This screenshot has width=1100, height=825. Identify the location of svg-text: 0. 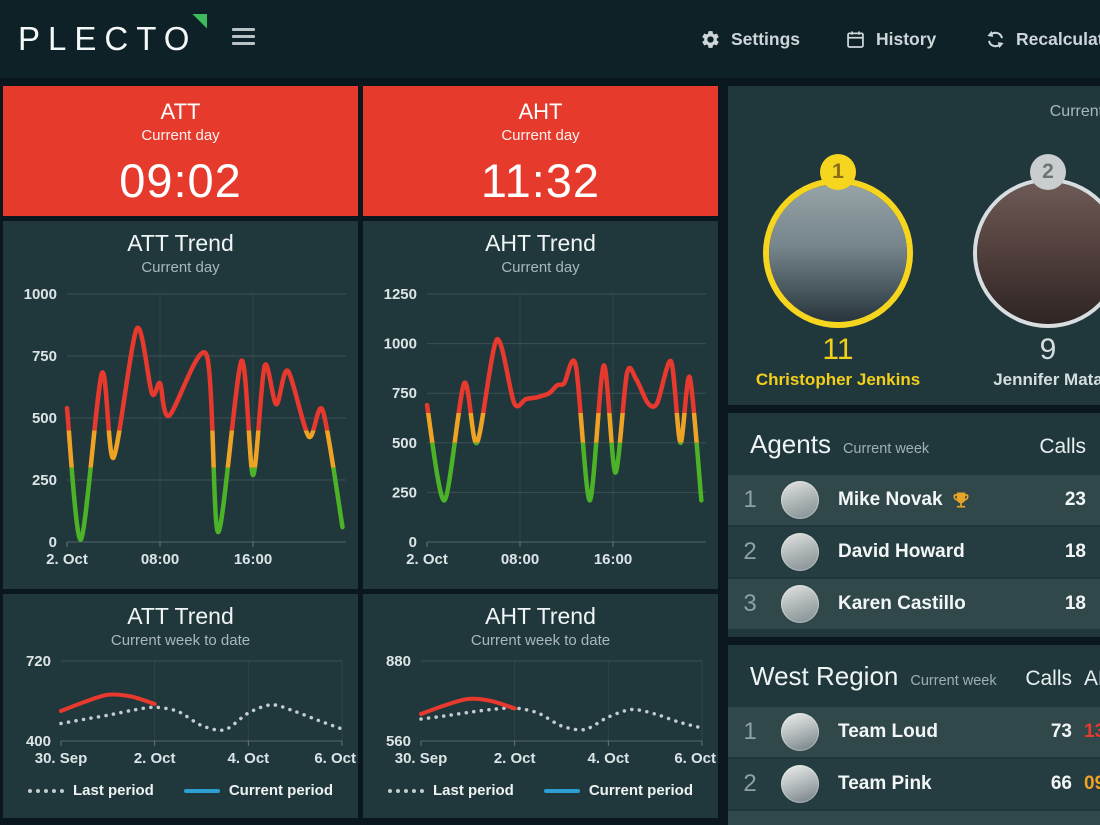
(413, 542).